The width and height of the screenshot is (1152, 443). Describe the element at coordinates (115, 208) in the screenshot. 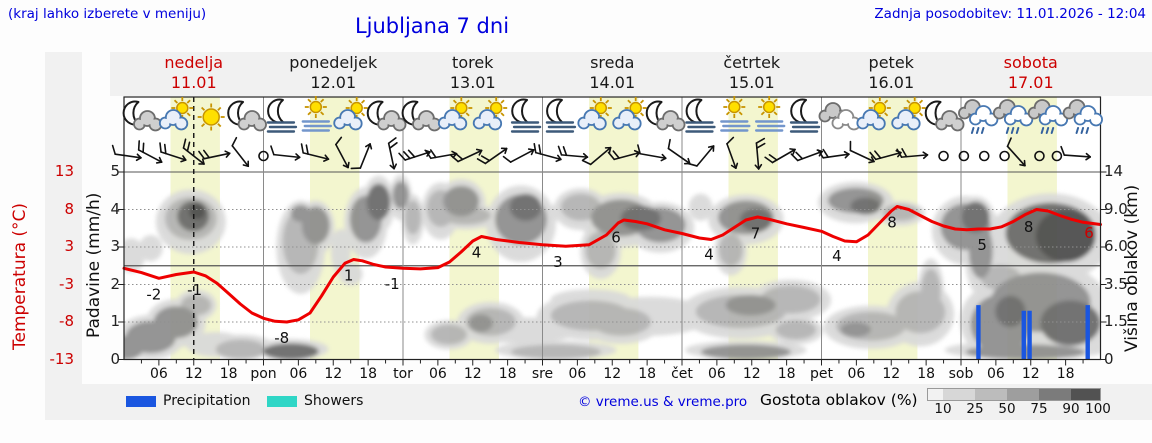

I see `axis-tick: 4` at that location.